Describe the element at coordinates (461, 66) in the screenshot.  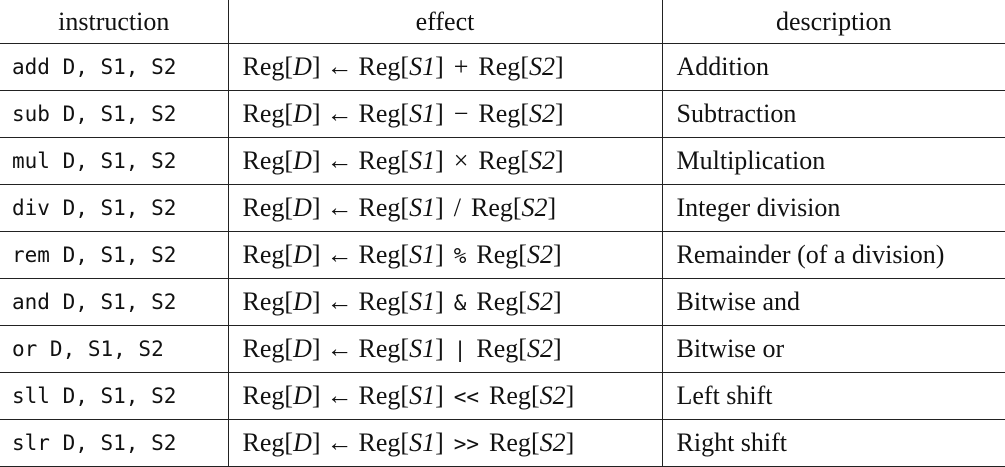
I see `effect-op: +` at that location.